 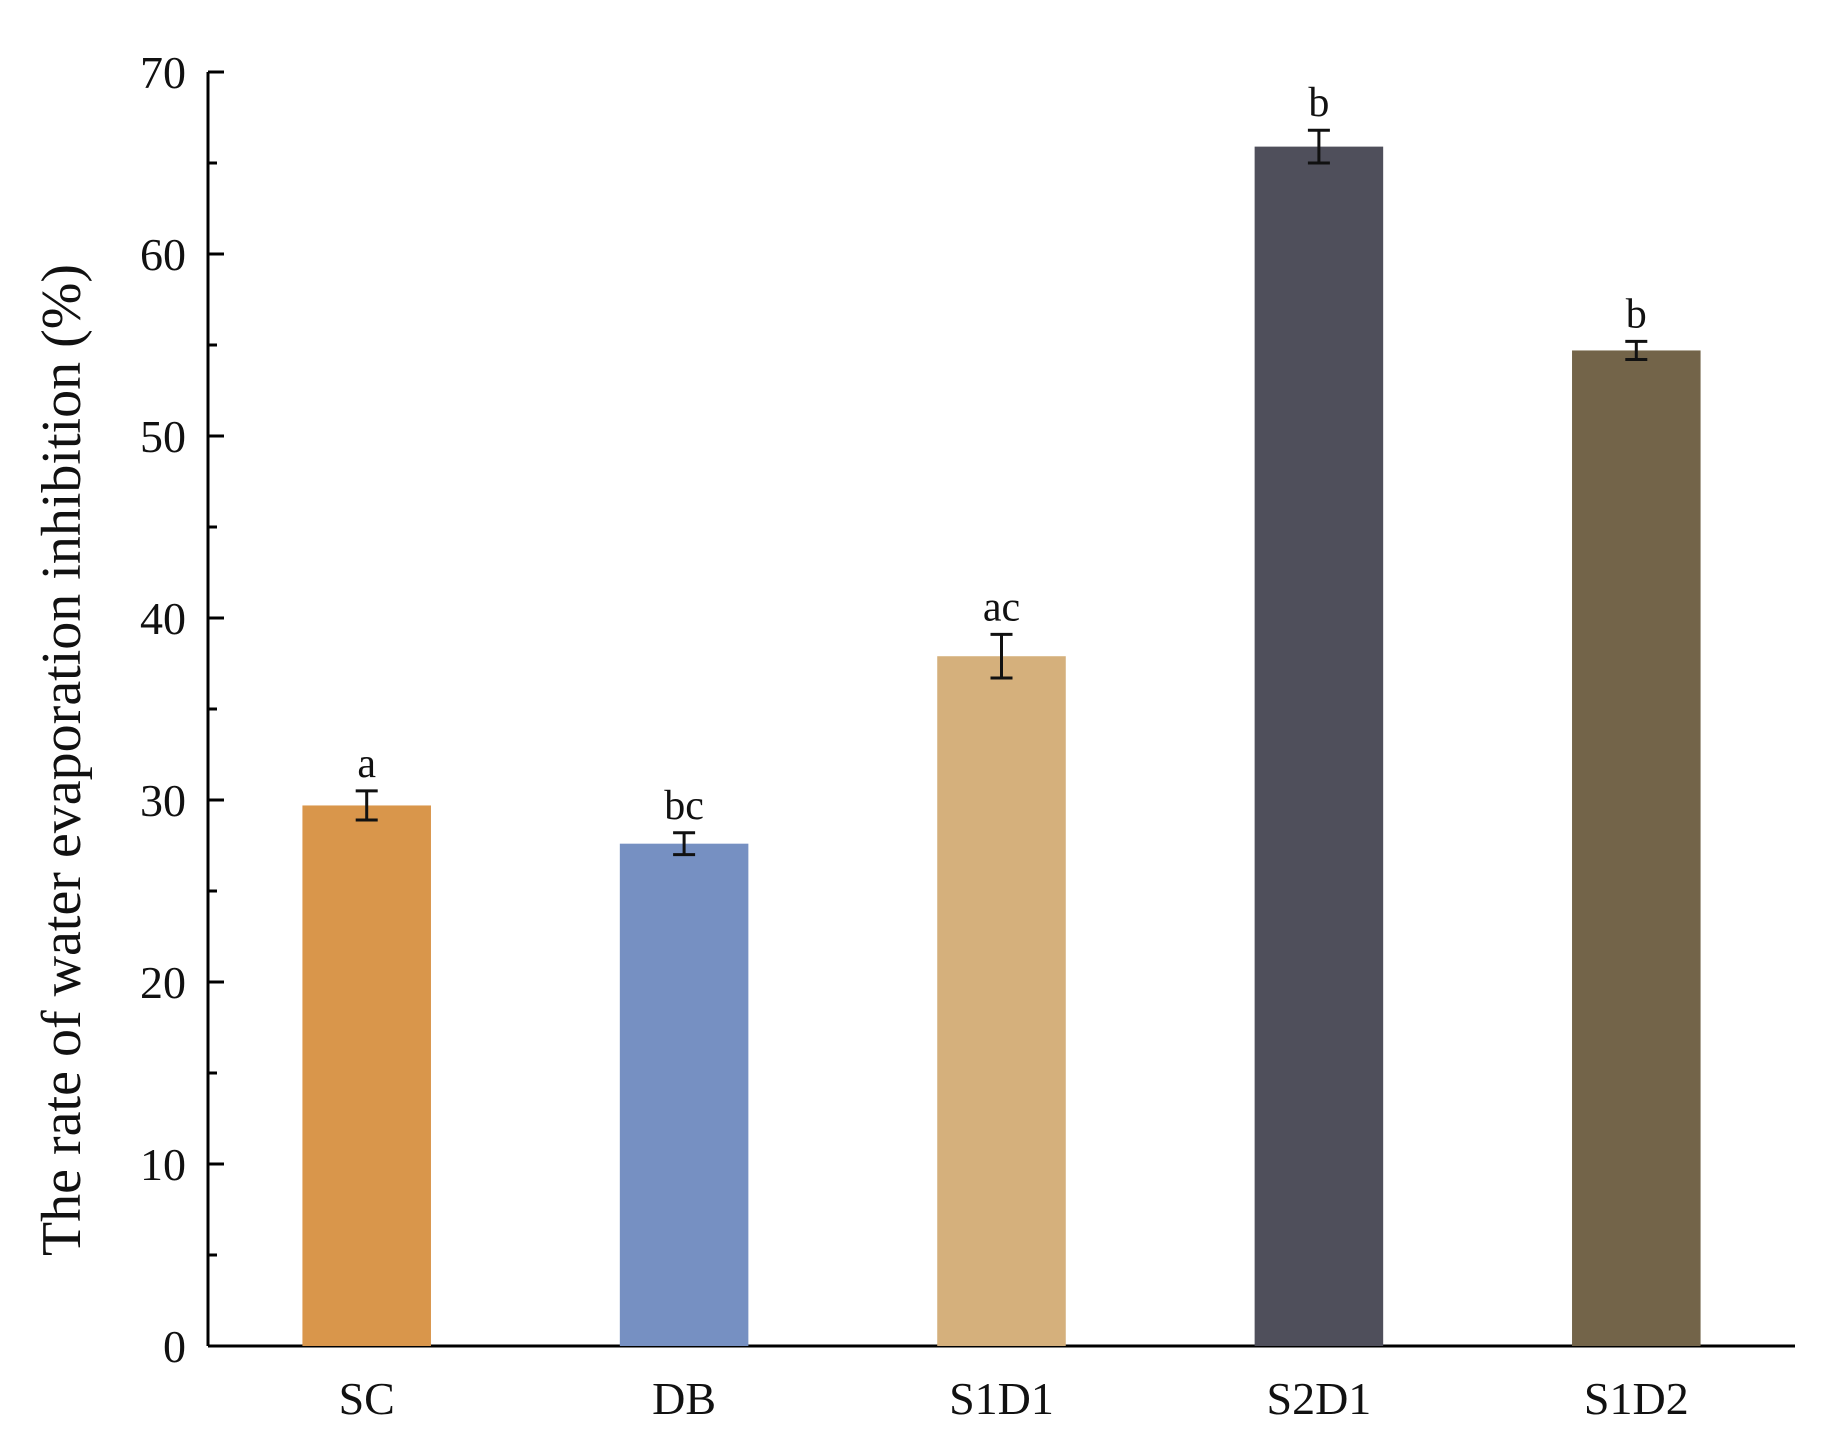 I want to click on y-axis: 0 10 20 30 40 50 60 70, so click(x=182, y=709).